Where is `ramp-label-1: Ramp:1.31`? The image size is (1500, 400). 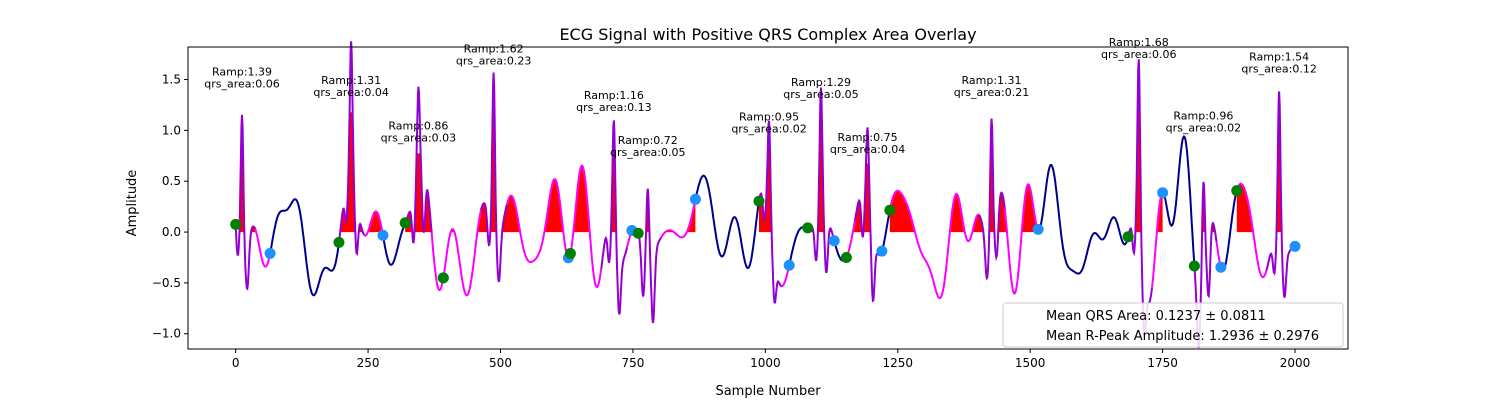 ramp-label-1: Ramp:1.31 is located at coordinates (351, 80).